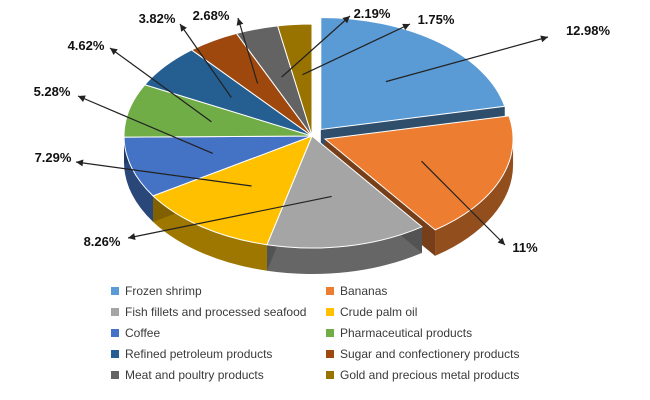 This screenshot has width=650, height=400. I want to click on legend-label: Sugar and confectionery products, so click(429, 354).